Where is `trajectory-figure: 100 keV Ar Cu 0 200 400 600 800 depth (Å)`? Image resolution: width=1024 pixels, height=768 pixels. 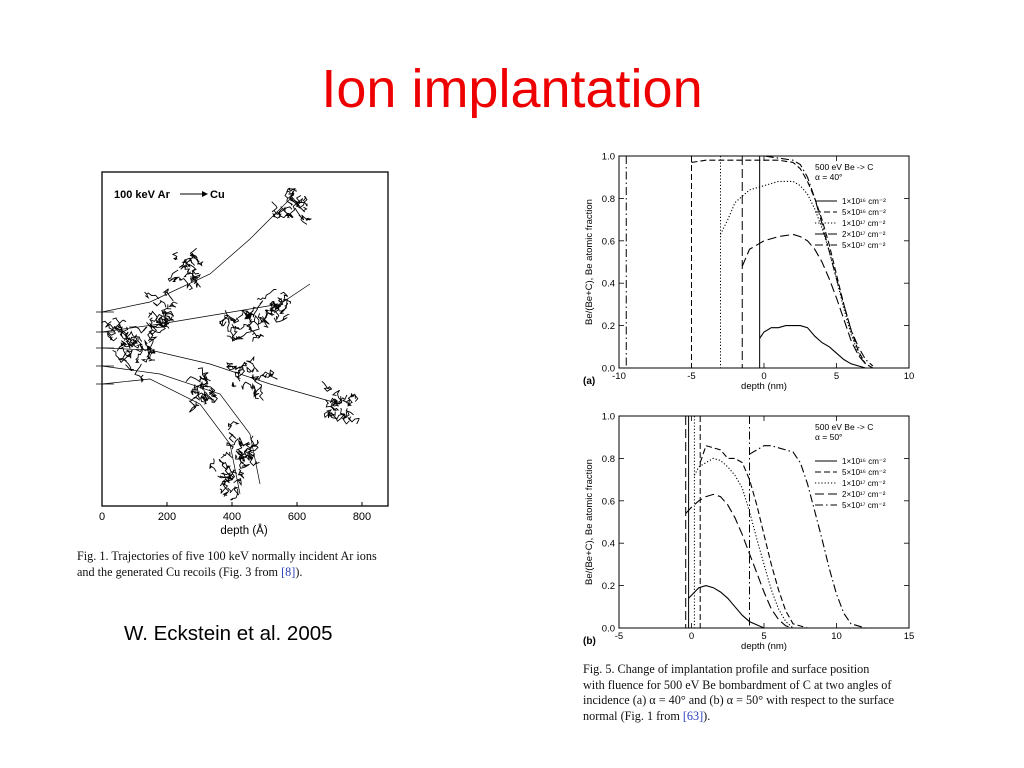
trajectory-figure: 100 keV Ar Cu 0 200 400 600 800 depth (Å) is located at coordinates (242, 354).